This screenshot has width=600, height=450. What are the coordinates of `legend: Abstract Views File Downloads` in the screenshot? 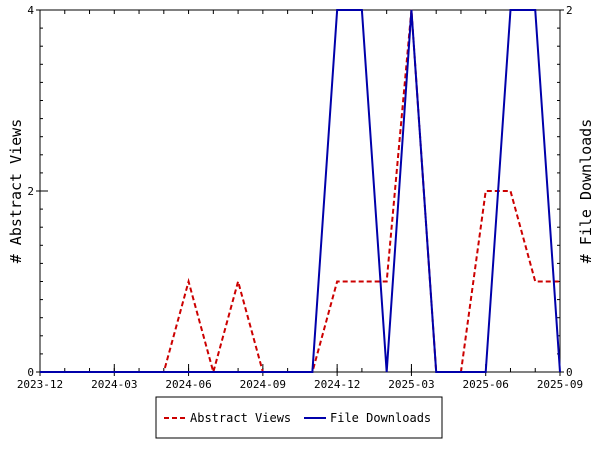 It's located at (299, 417).